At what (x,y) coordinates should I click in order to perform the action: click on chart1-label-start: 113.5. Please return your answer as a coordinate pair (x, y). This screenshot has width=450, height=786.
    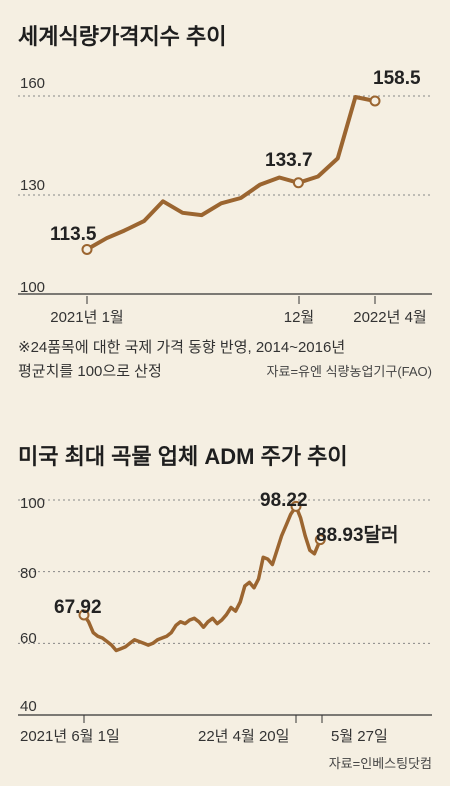
    Looking at the image, I should click on (73, 234).